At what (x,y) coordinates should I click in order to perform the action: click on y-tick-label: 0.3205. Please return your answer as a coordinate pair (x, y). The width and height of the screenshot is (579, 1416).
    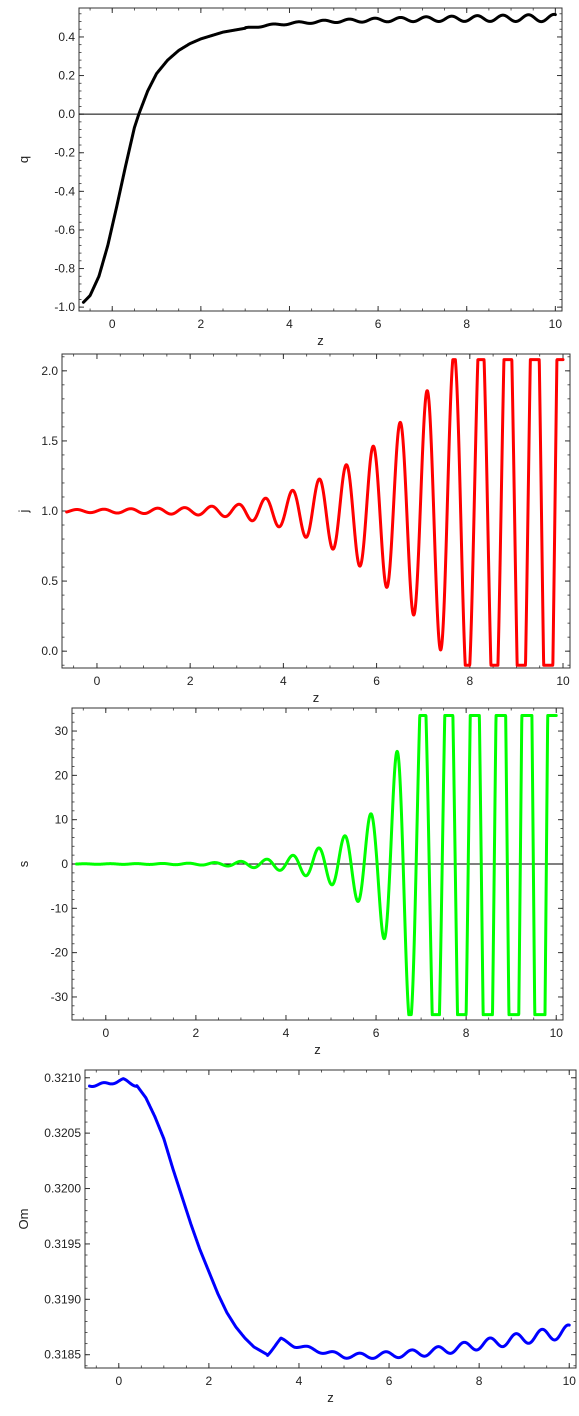
    Looking at the image, I should click on (62, 1133).